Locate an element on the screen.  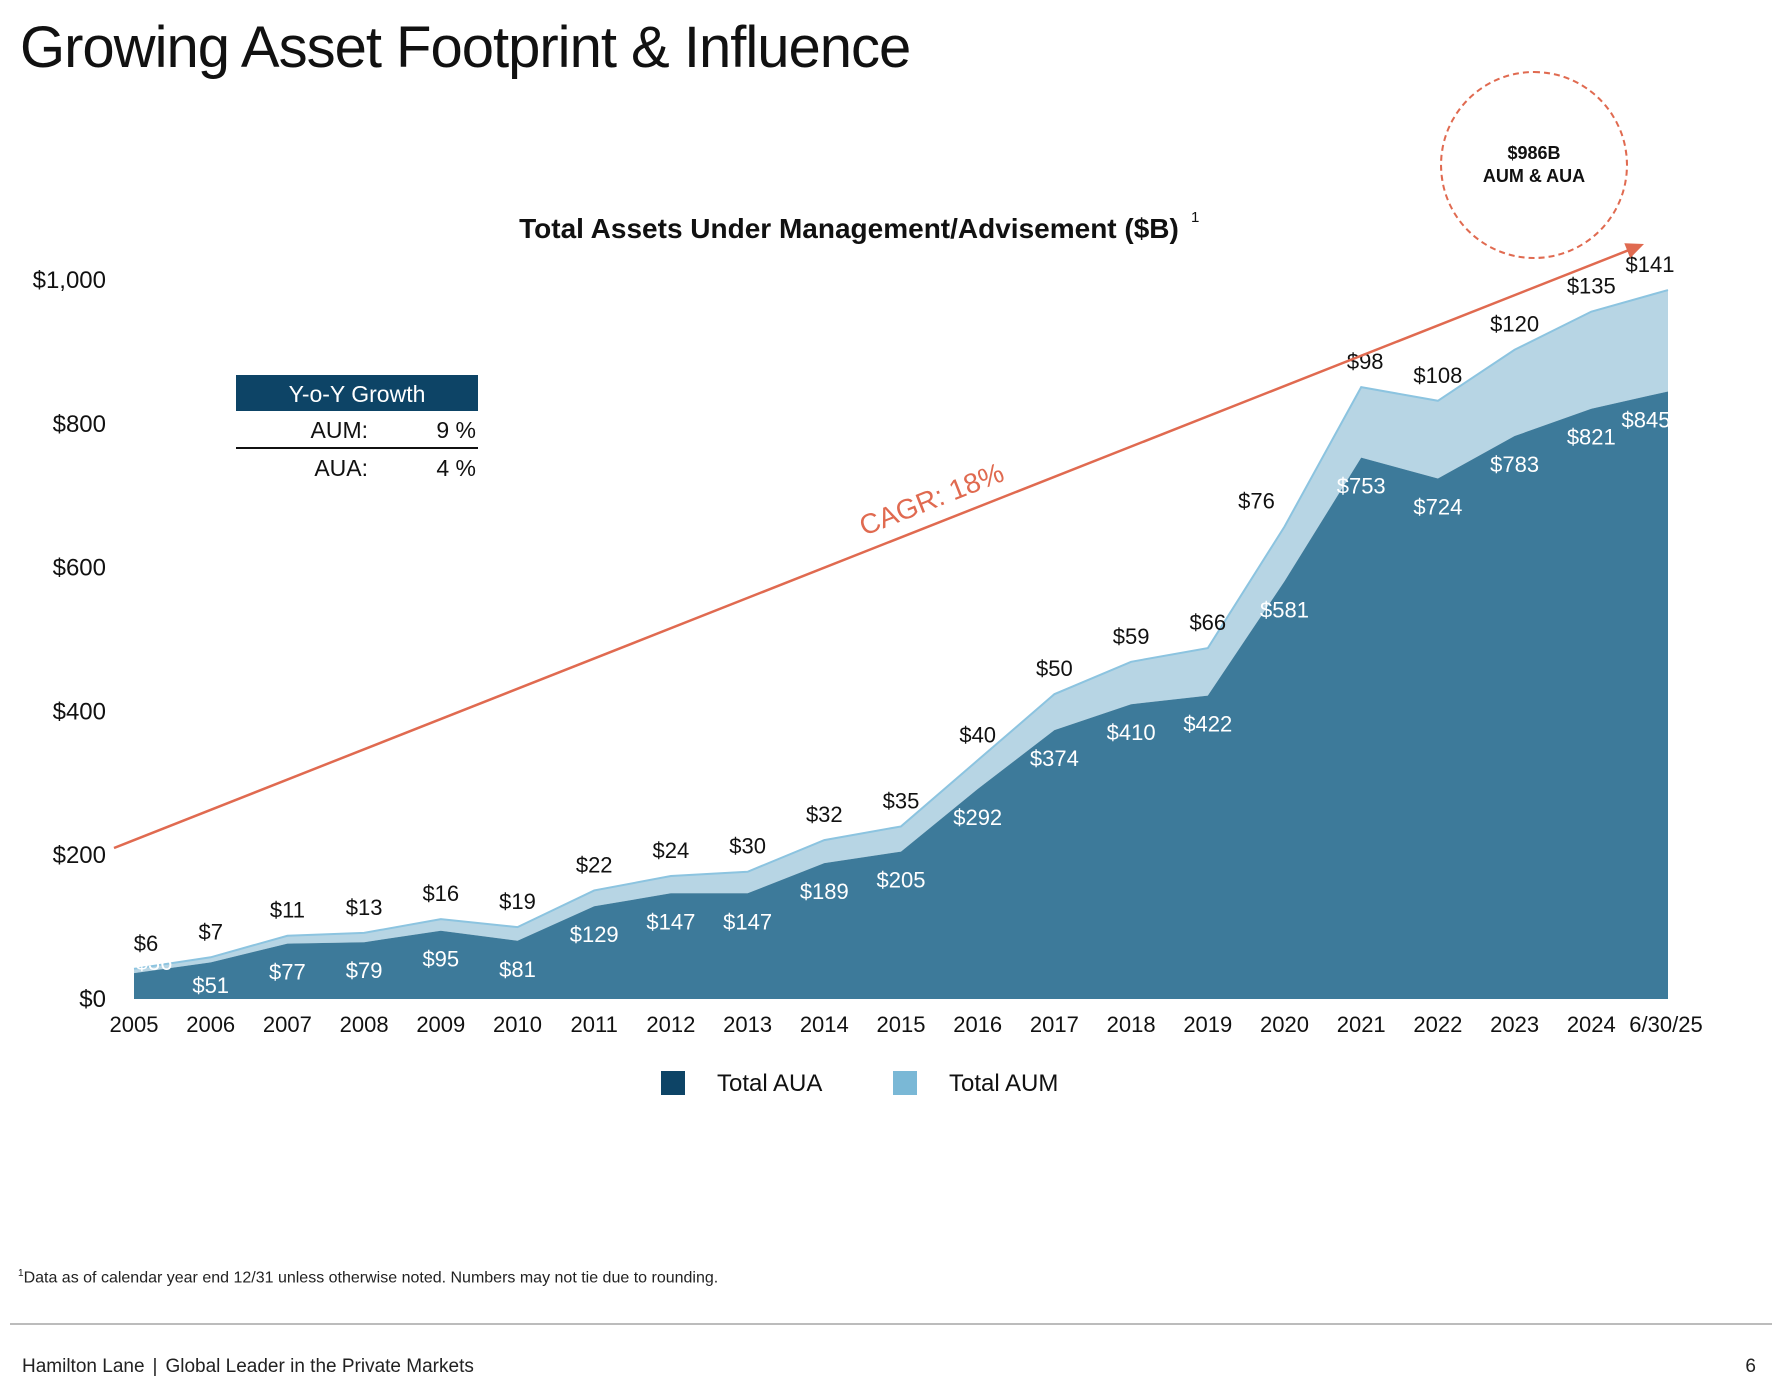
aum-data-label: $16 is located at coordinates (440, 893).